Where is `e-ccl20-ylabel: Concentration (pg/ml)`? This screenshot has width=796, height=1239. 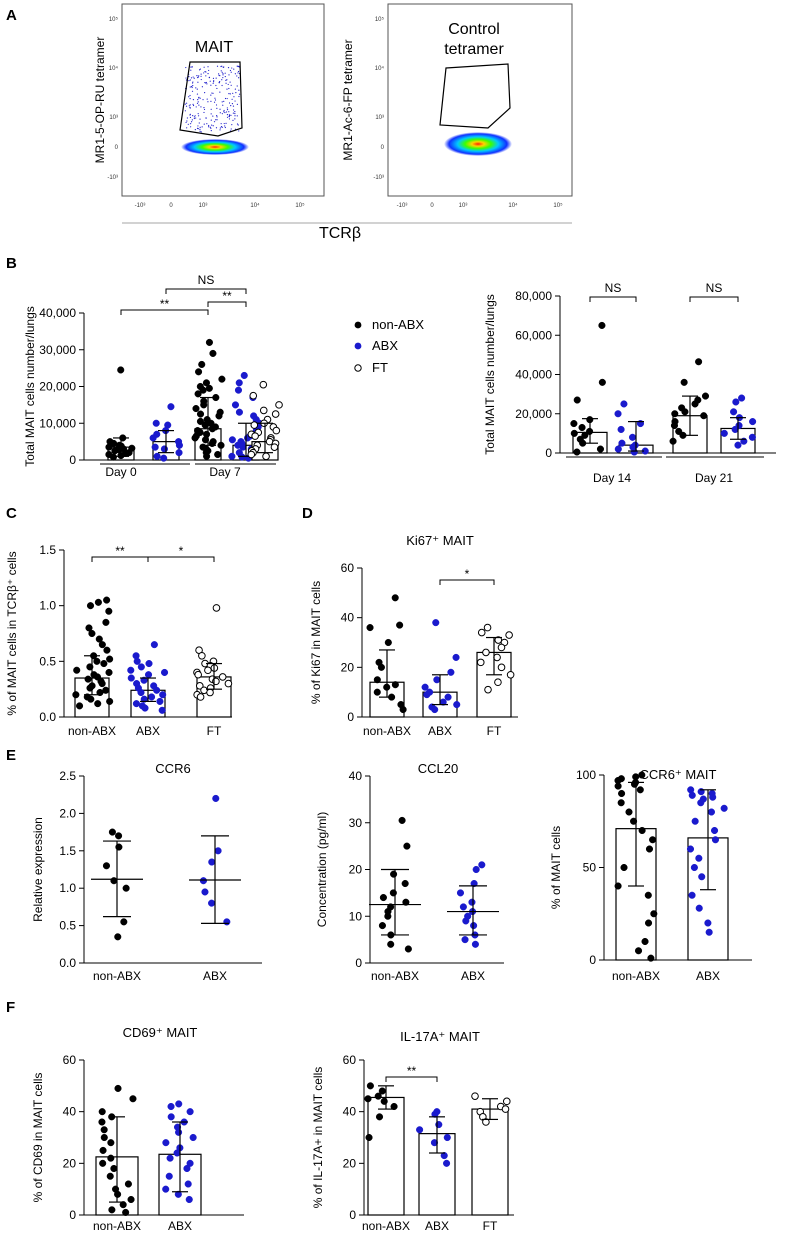 e-ccl20-ylabel: Concentration (pg/ml) is located at coordinates (322, 869).